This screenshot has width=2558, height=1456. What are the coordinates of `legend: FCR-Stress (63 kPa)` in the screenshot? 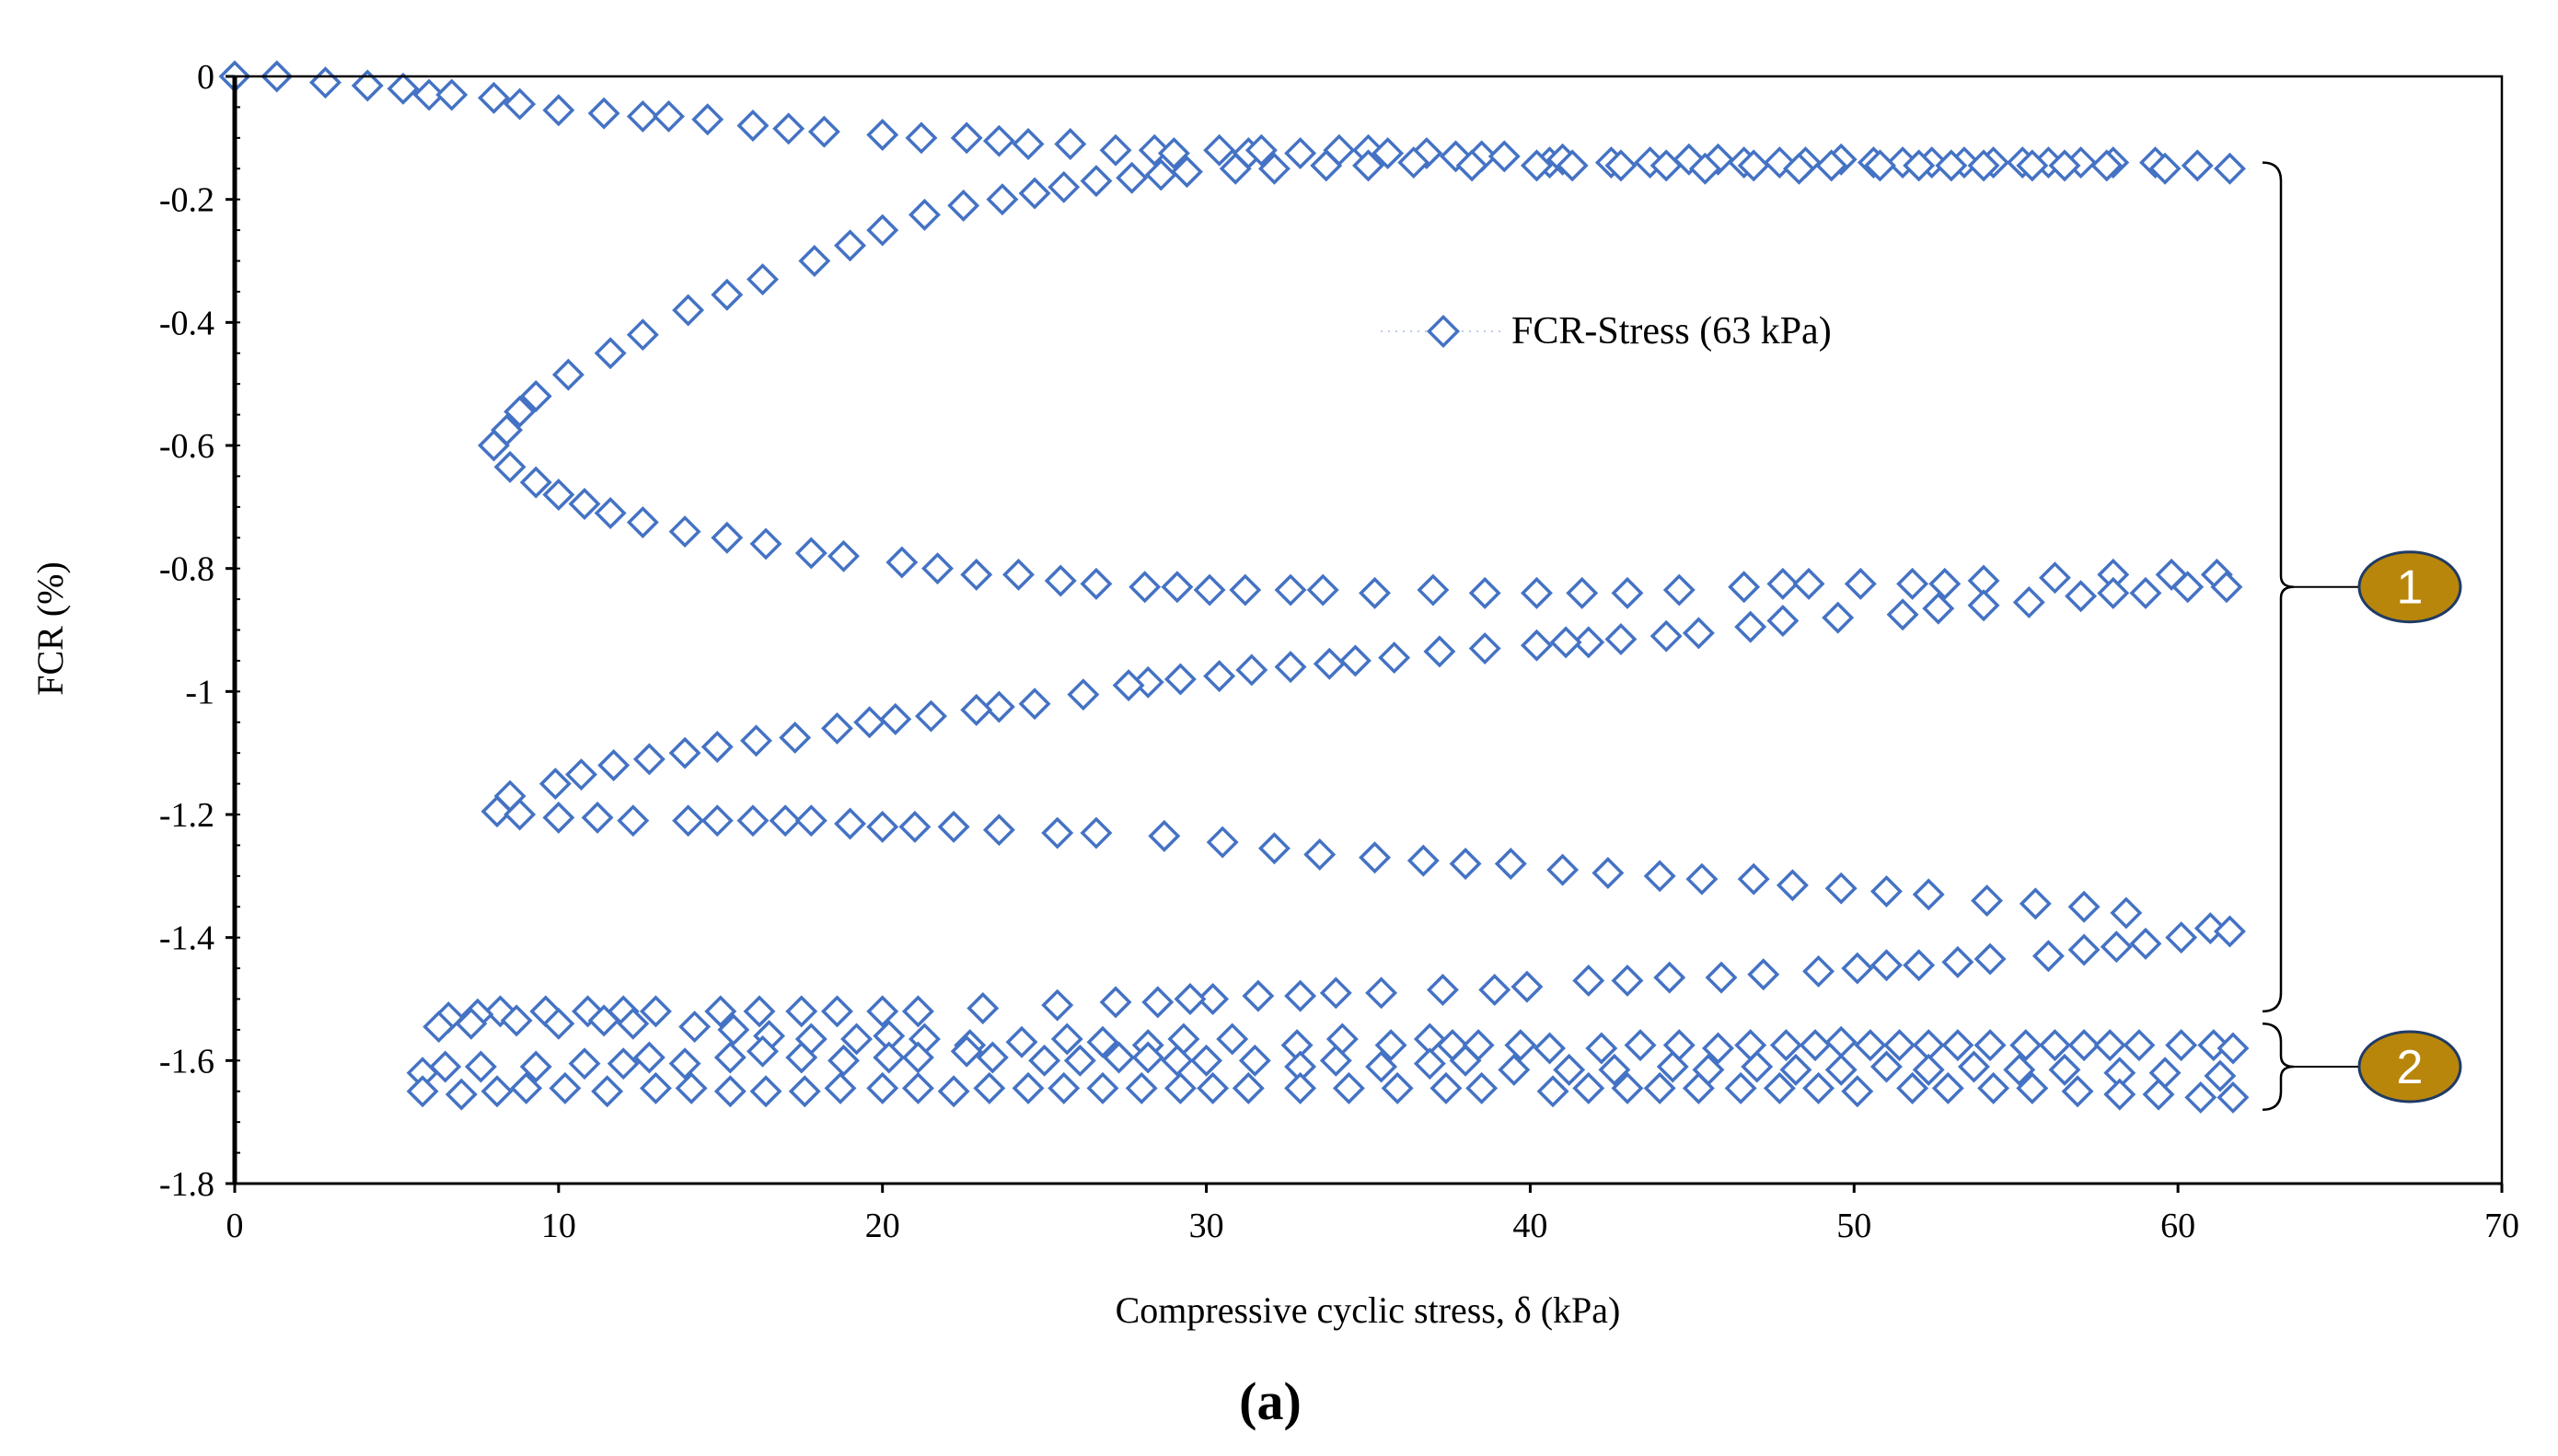 It's located at (1606, 331).